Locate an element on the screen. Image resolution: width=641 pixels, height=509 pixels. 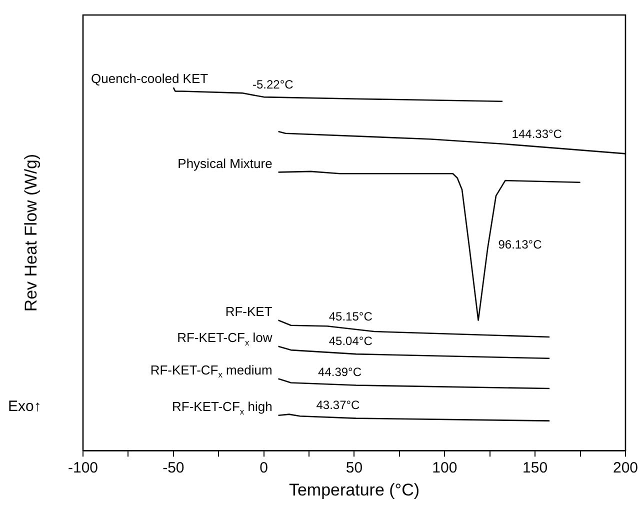
x-tick-label: 150 is located at coordinates (535, 468).